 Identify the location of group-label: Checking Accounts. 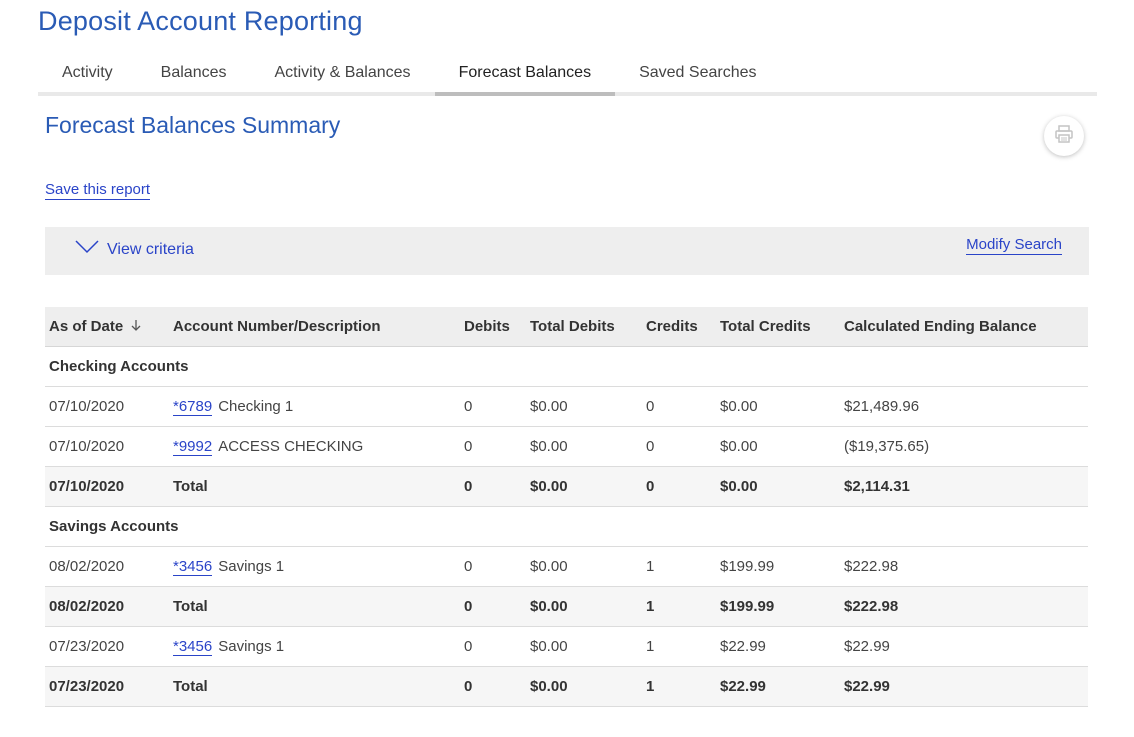
(566, 366).